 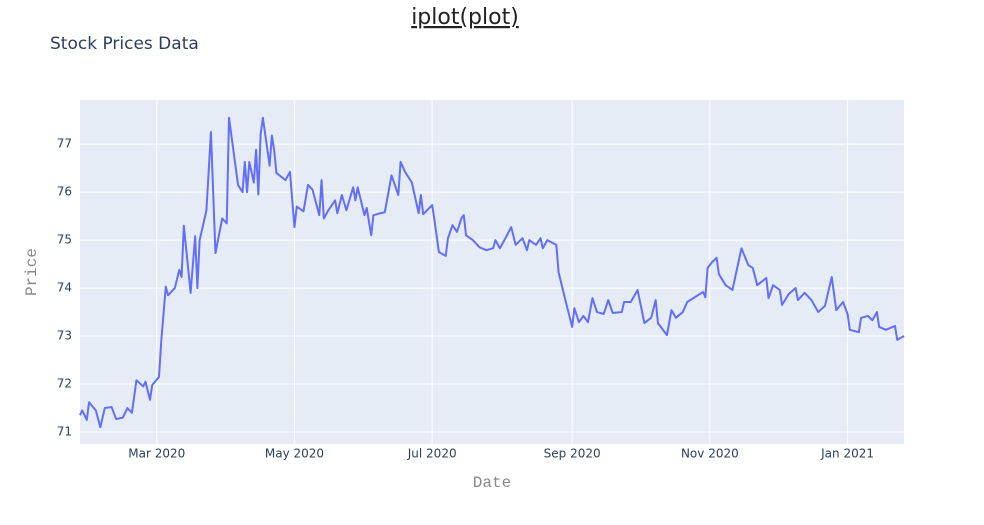 What do you see at coordinates (64, 144) in the screenshot?
I see `y-tick-label: 77` at bounding box center [64, 144].